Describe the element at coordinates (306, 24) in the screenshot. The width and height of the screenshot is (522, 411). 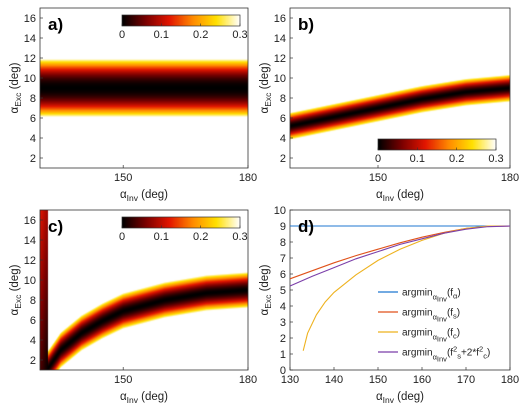
I see `panel-label: b)` at that location.